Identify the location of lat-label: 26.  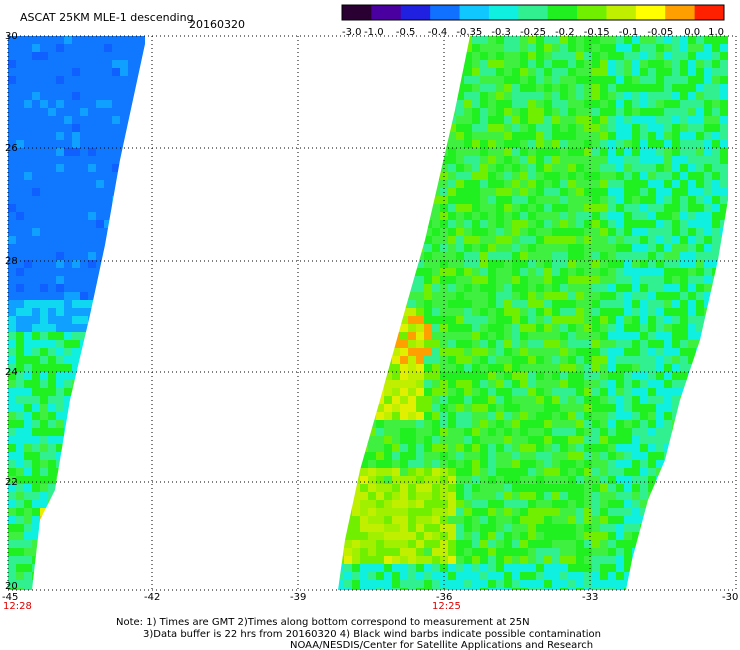
(11, 148).